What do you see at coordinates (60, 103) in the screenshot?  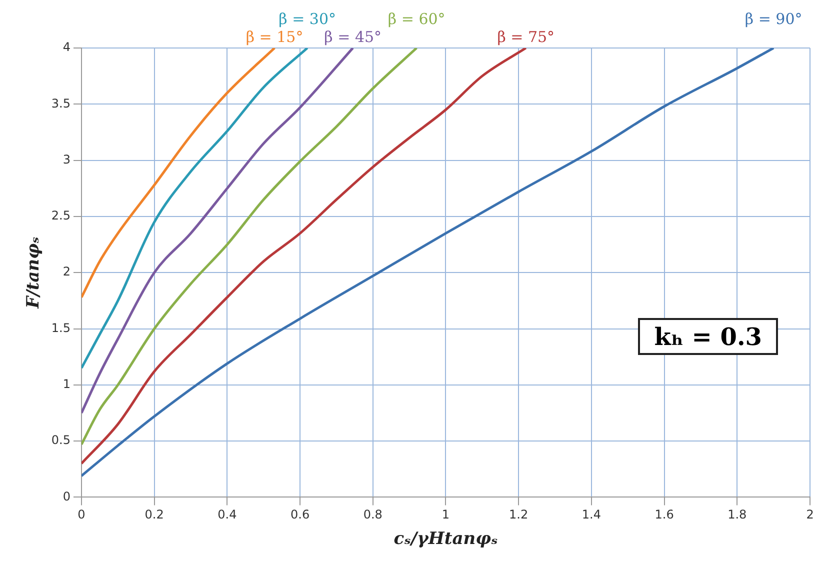 I see `y-tick-label: 3.5` at bounding box center [60, 103].